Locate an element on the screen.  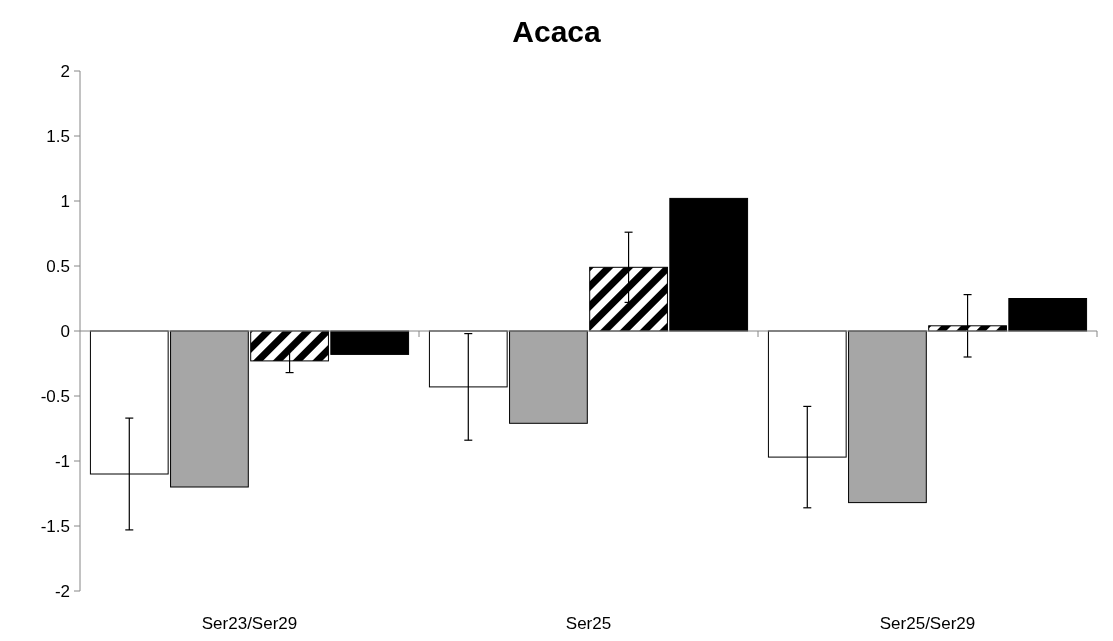
y-tick-label: 1.5 is located at coordinates (58, 136).